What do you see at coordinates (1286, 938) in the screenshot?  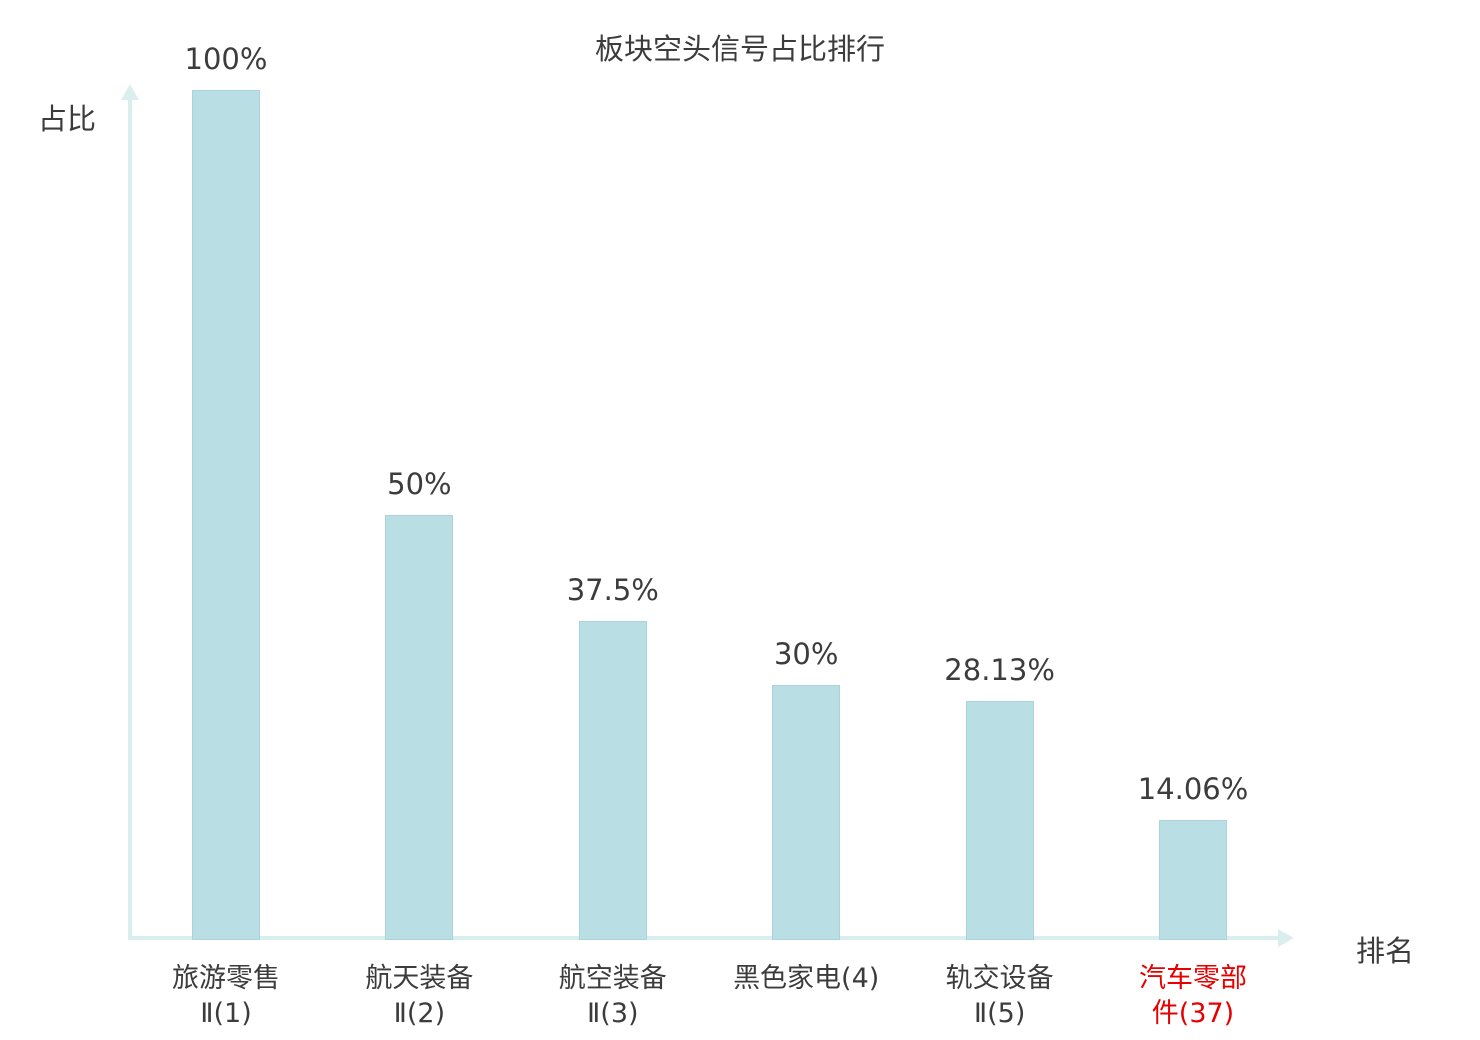 I see `x-axis-arrow-icon` at bounding box center [1286, 938].